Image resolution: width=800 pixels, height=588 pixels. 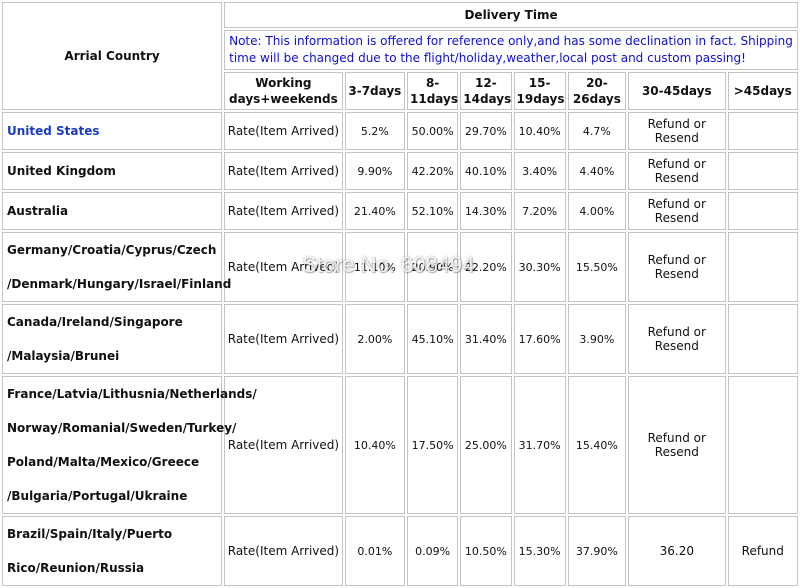 What do you see at coordinates (95, 322) in the screenshot?
I see `country-name-line: Canada/Ireland/Singapore` at bounding box center [95, 322].